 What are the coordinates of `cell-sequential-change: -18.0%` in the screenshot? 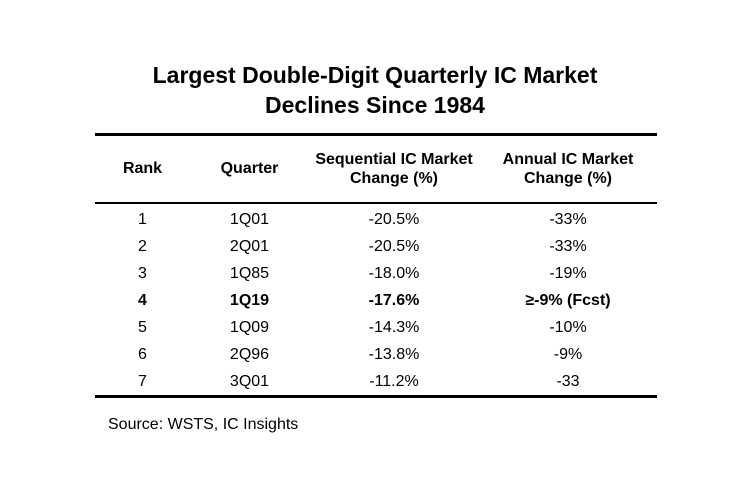 It's located at (394, 273).